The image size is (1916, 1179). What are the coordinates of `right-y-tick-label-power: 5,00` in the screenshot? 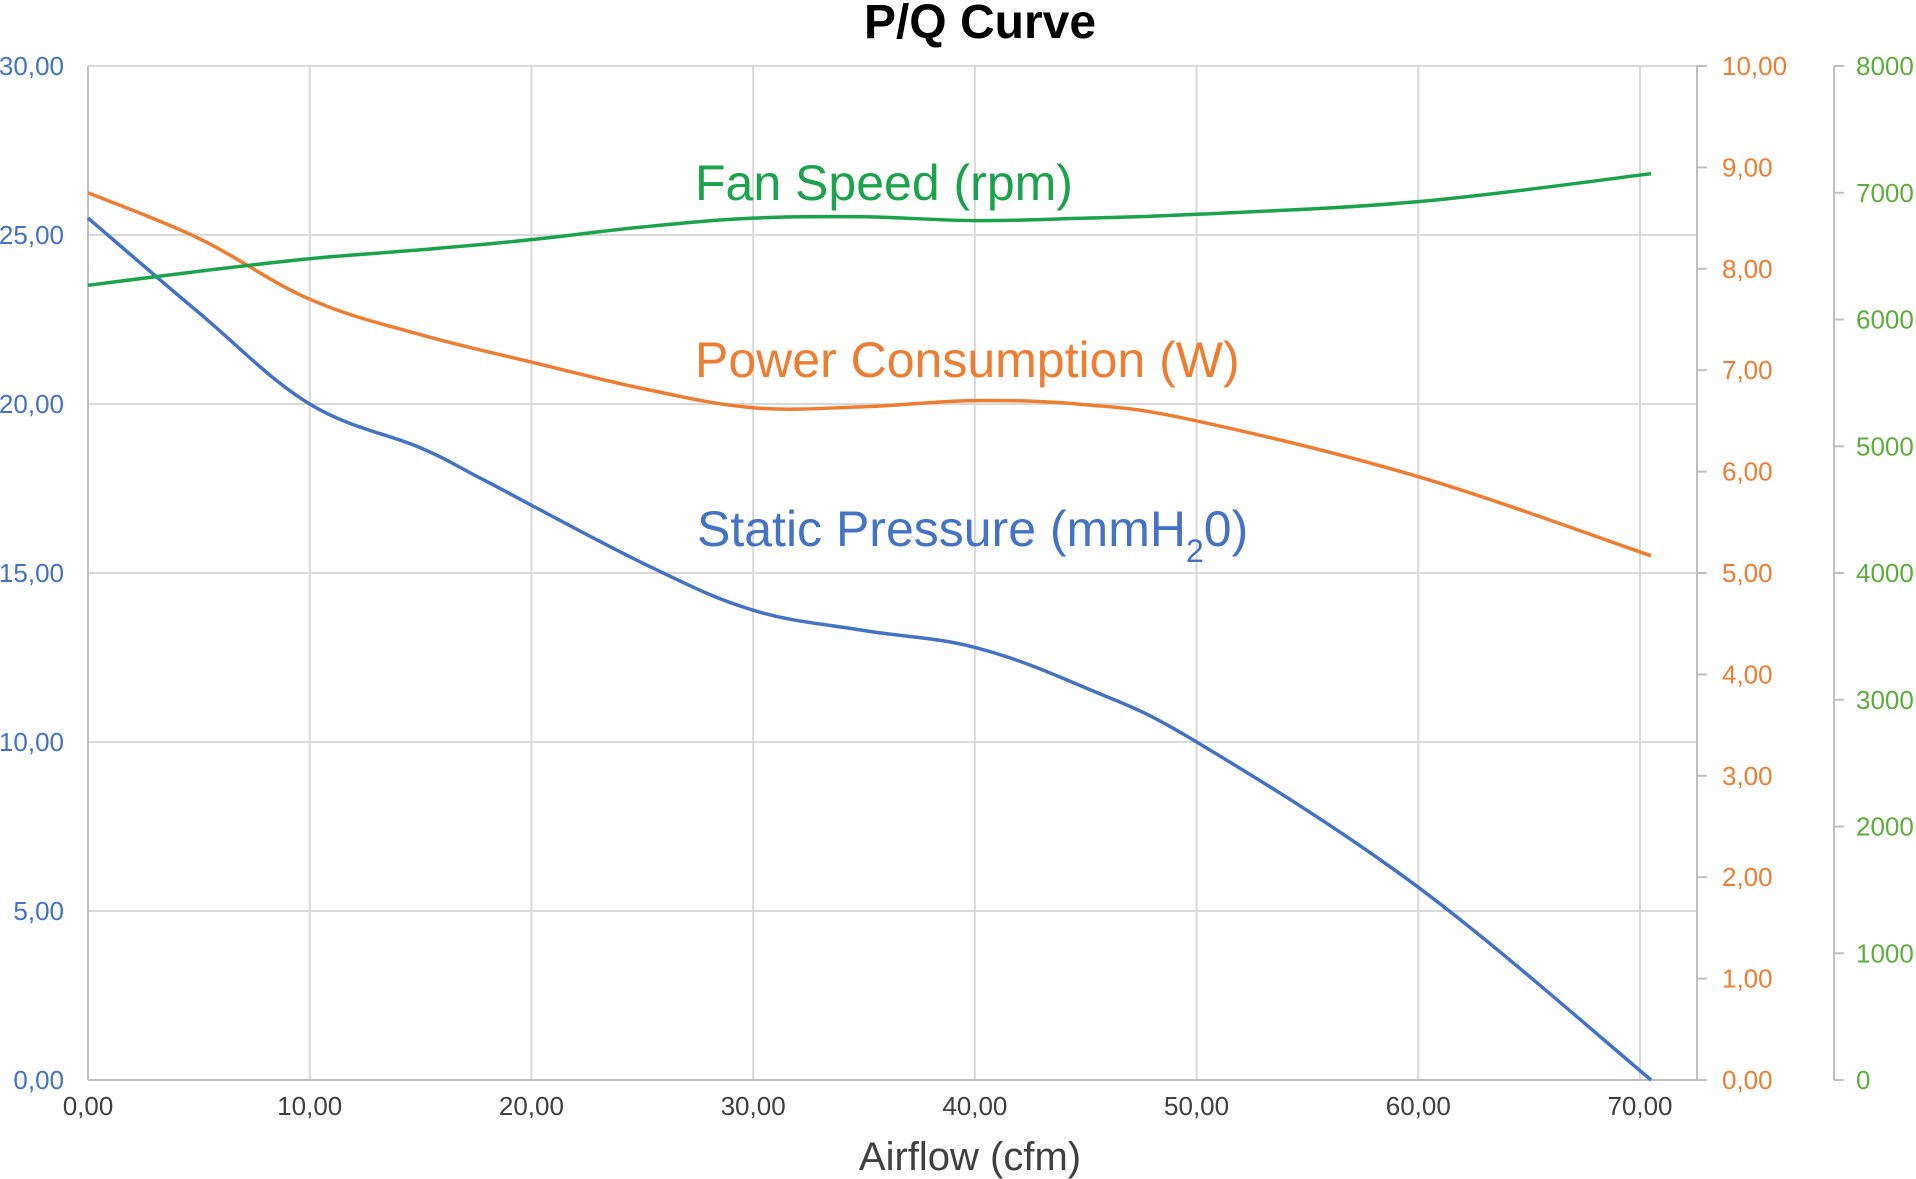 It's located at (1747, 573).